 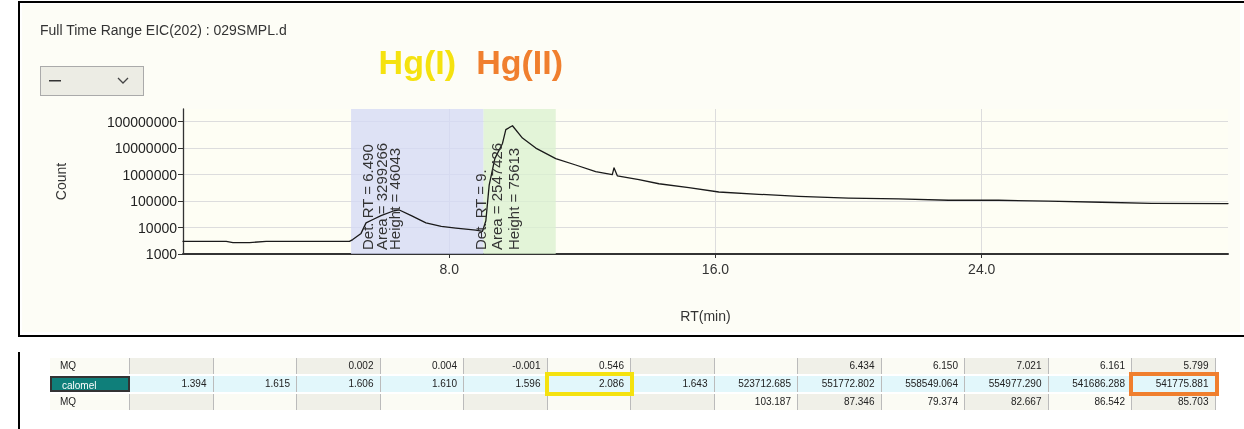 I want to click on y-tick-label: 10000000, so click(x=146, y=148).